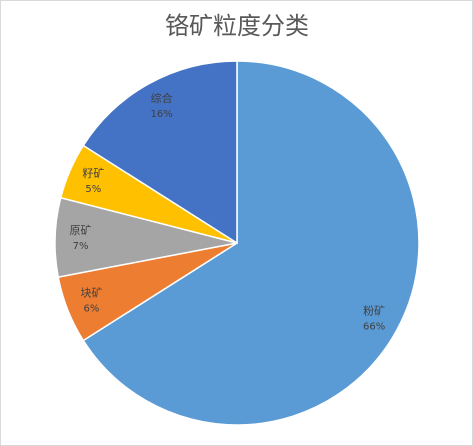 Image resolution: width=473 pixels, height=446 pixels. What do you see at coordinates (374, 326) in the screenshot?
I see `slice-value-label: 66%` at bounding box center [374, 326].